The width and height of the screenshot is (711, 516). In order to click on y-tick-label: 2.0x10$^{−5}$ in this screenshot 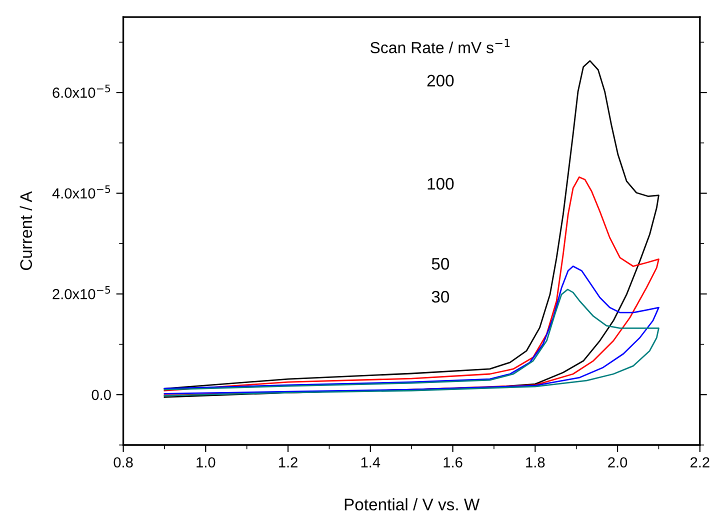, I will do `click(81, 293)`.